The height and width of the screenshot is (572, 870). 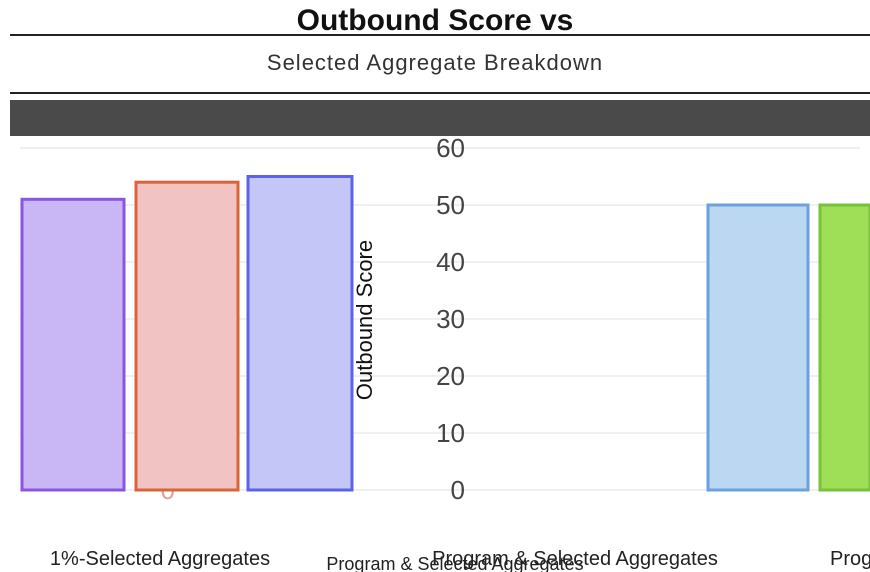 What do you see at coordinates (450, 376) in the screenshot?
I see `y-tick-label: 20` at bounding box center [450, 376].